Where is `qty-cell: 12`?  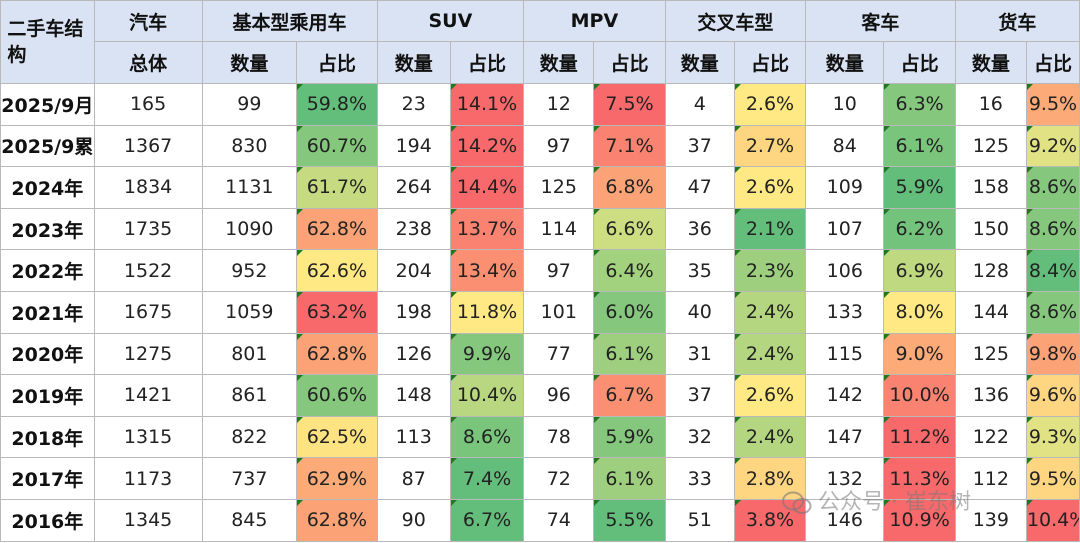
qty-cell: 12 is located at coordinates (559, 104).